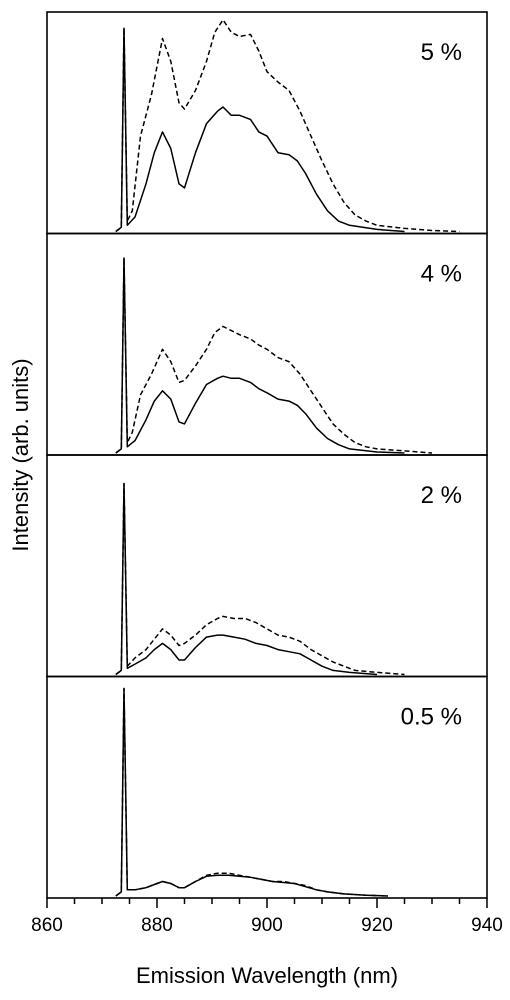 This screenshot has width=510, height=1000. What do you see at coordinates (441, 52) in the screenshot?
I see `panel-concentration-label: 5 %` at bounding box center [441, 52].